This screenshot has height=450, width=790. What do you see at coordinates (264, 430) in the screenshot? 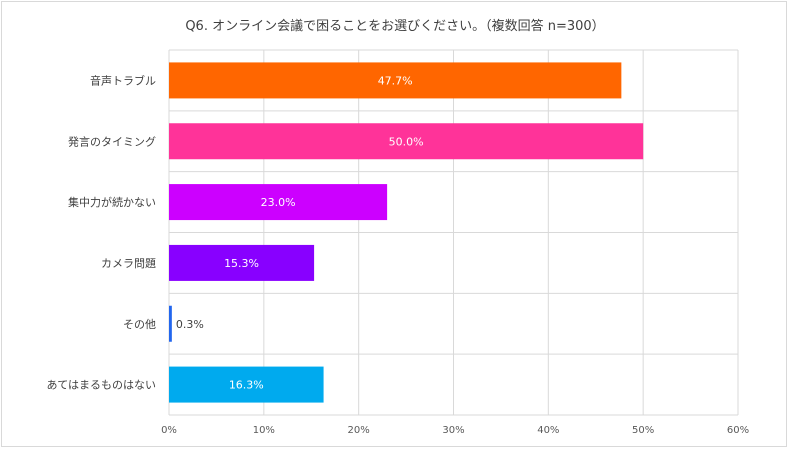
I see `x-tick-label: 10%` at bounding box center [264, 430].